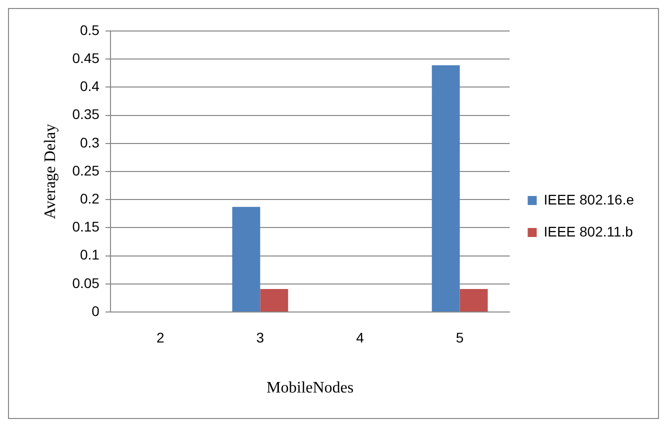 The height and width of the screenshot is (427, 667). Describe the element at coordinates (86, 170) in the screenshot. I see `y-tick-label: 0.25` at that location.